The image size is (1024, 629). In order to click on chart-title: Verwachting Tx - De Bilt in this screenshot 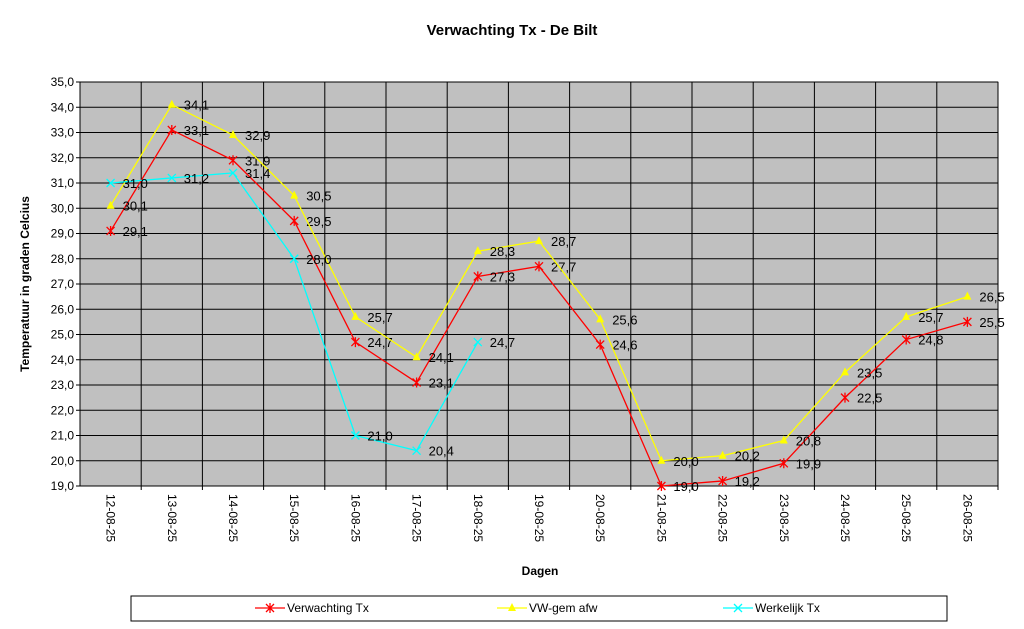, I will do `click(512, 30)`.